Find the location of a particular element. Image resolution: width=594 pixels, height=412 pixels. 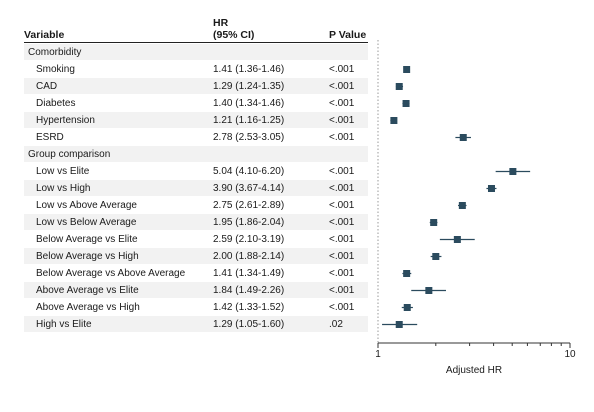

header-hr-ci: (95% CI) is located at coordinates (234, 35).